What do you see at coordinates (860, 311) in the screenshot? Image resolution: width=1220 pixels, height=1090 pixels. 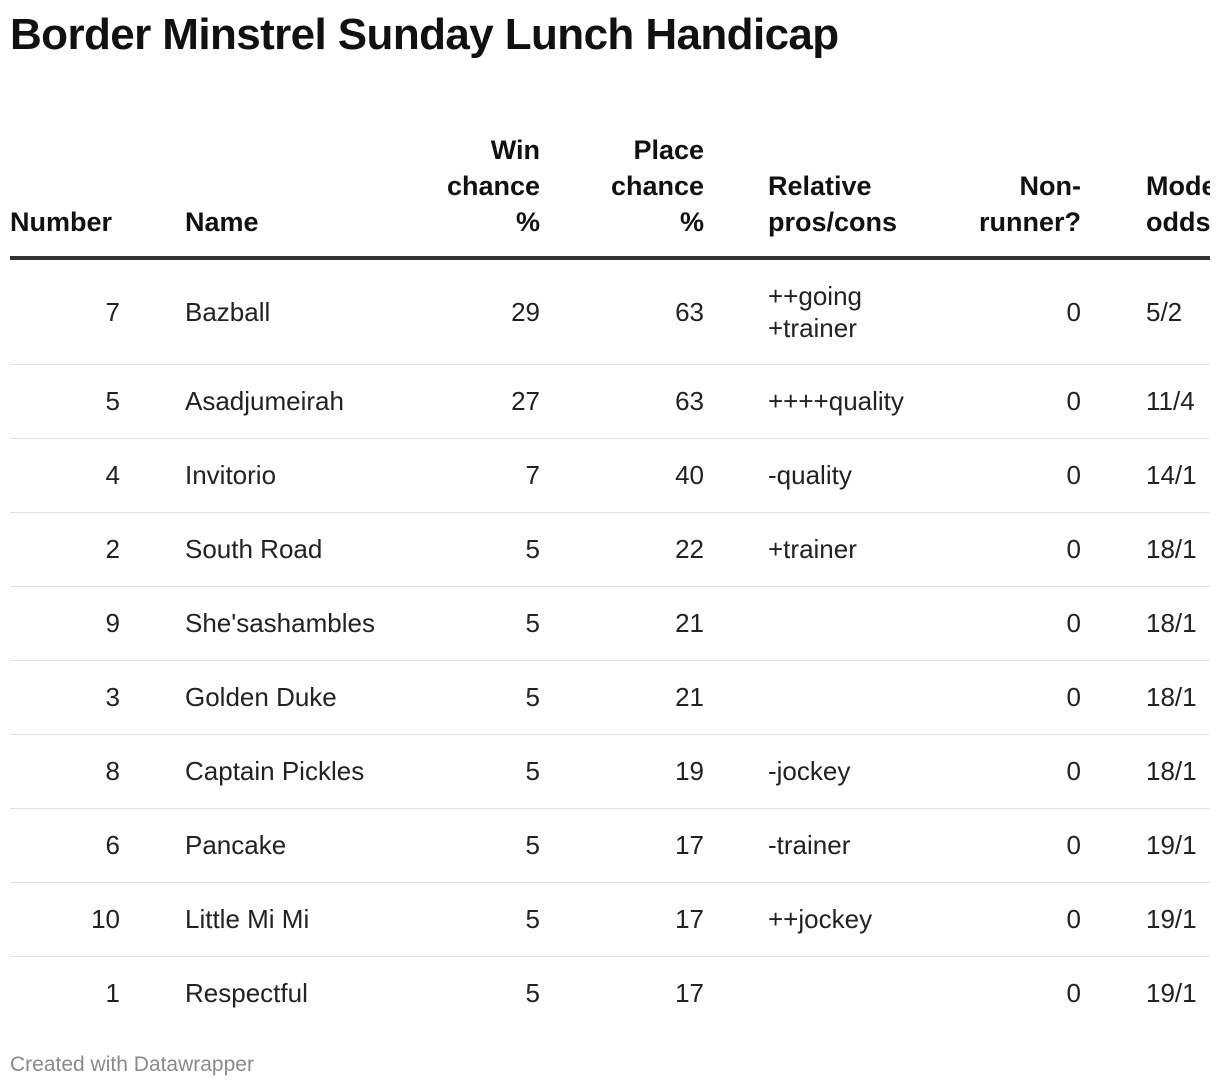 I see `cell-pros-cons: ++going +trainer` at bounding box center [860, 311].